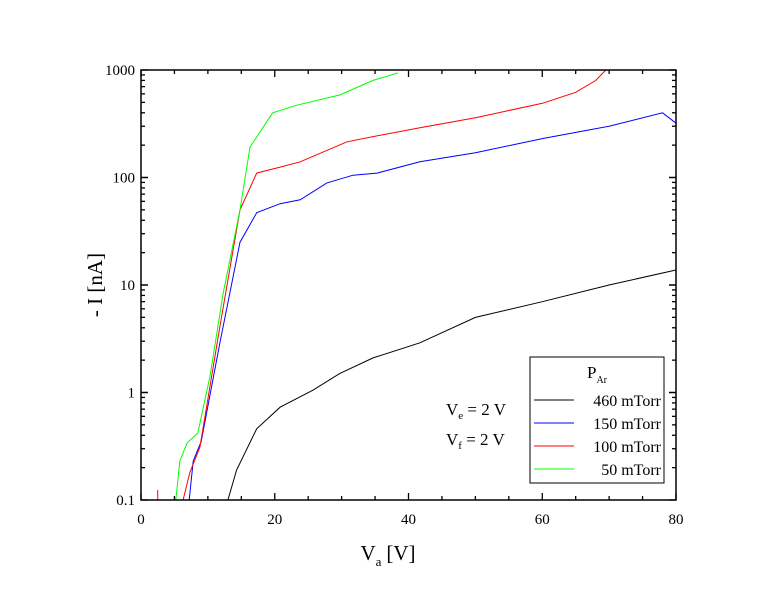  I want to click on legend-title: PAr, so click(597, 374).